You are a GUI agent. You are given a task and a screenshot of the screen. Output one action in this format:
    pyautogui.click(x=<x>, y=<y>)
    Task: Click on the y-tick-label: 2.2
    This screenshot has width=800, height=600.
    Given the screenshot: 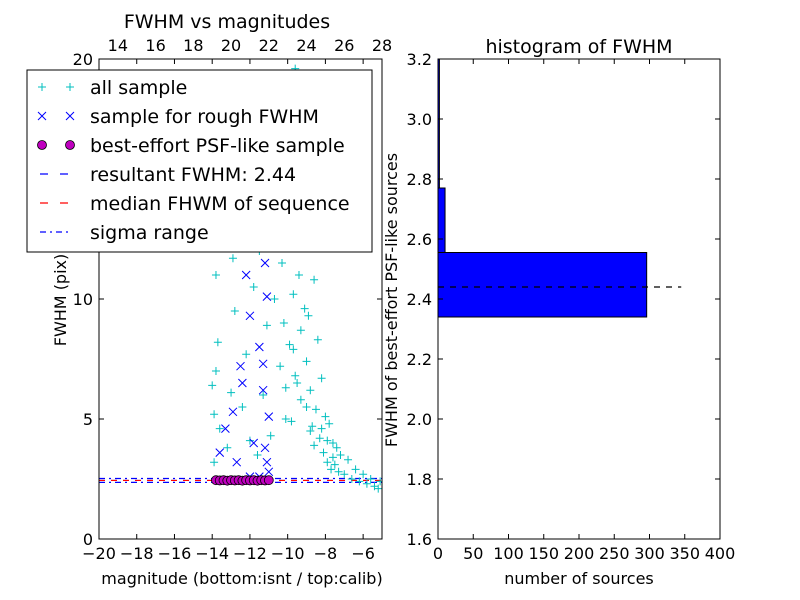 What is the action you would take?
    pyautogui.click(x=419, y=359)
    